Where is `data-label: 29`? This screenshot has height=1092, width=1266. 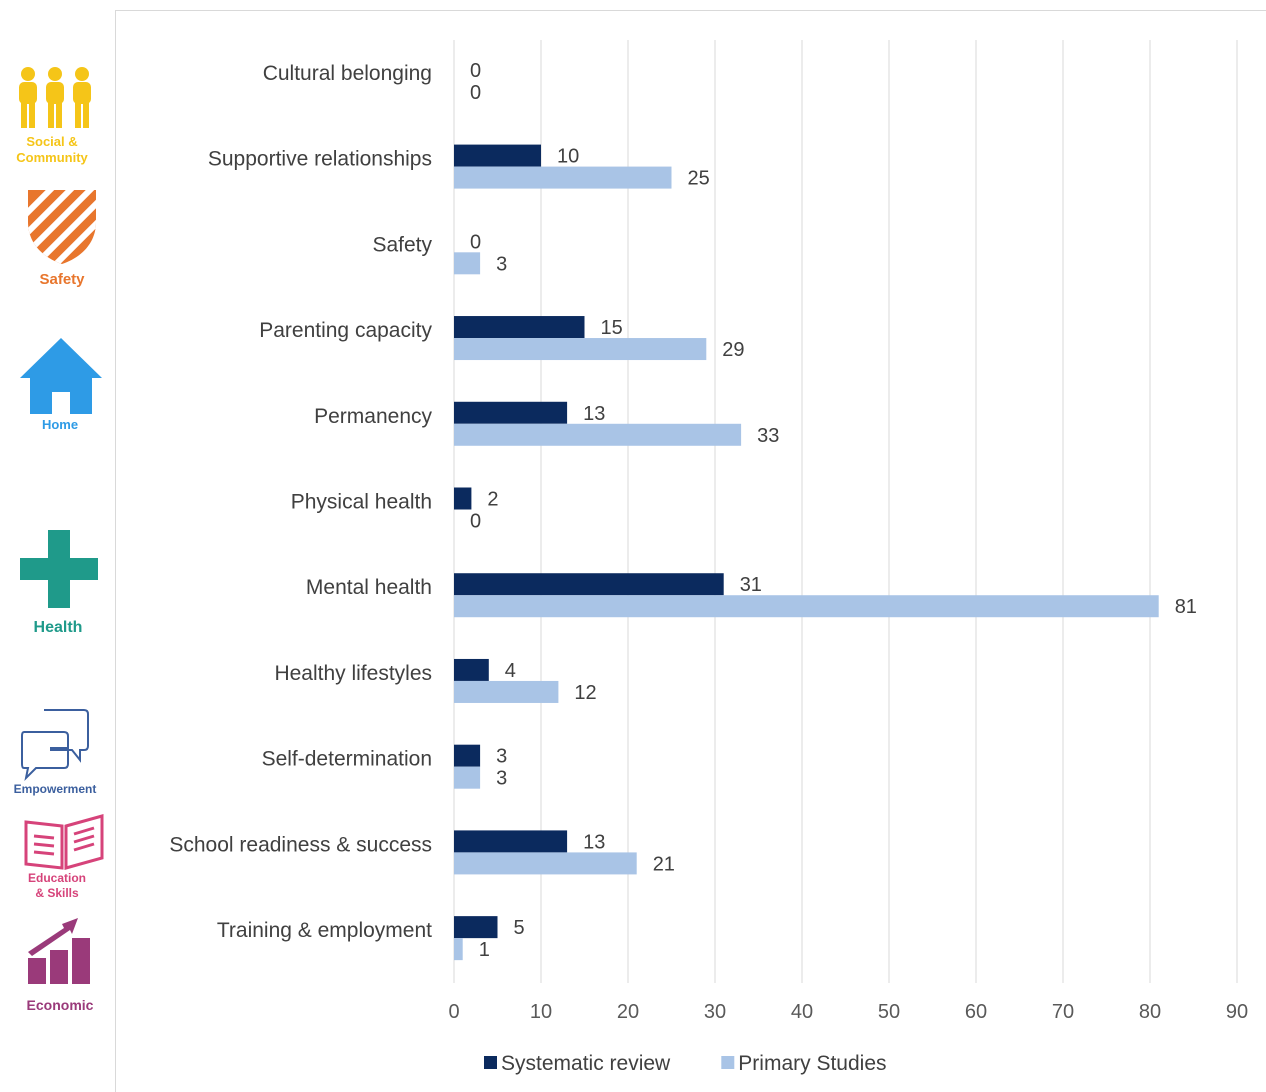 data-label: 29 is located at coordinates (733, 350).